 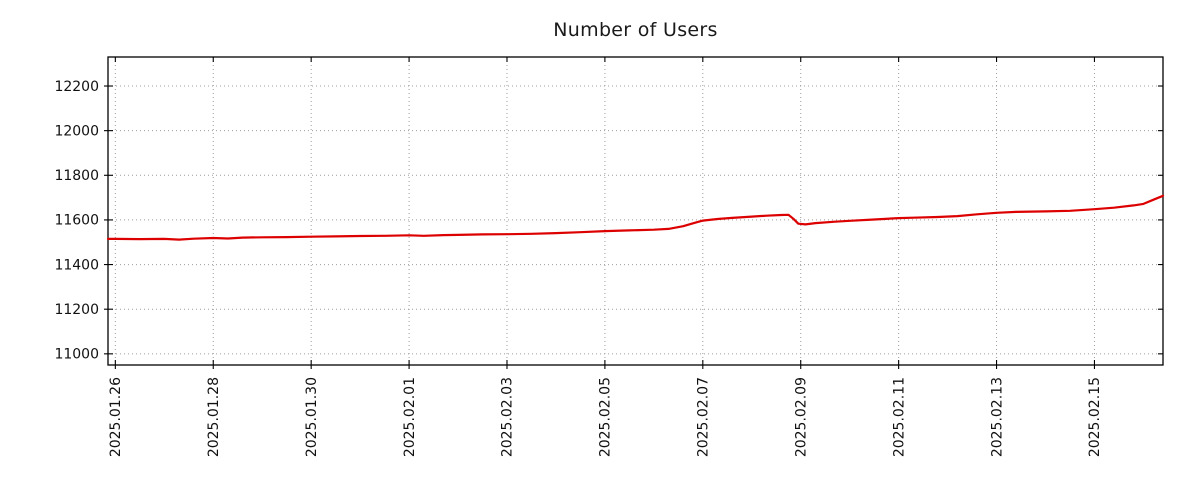 I want to click on x-tick-label: 2025.02.01, so click(x=410, y=417).